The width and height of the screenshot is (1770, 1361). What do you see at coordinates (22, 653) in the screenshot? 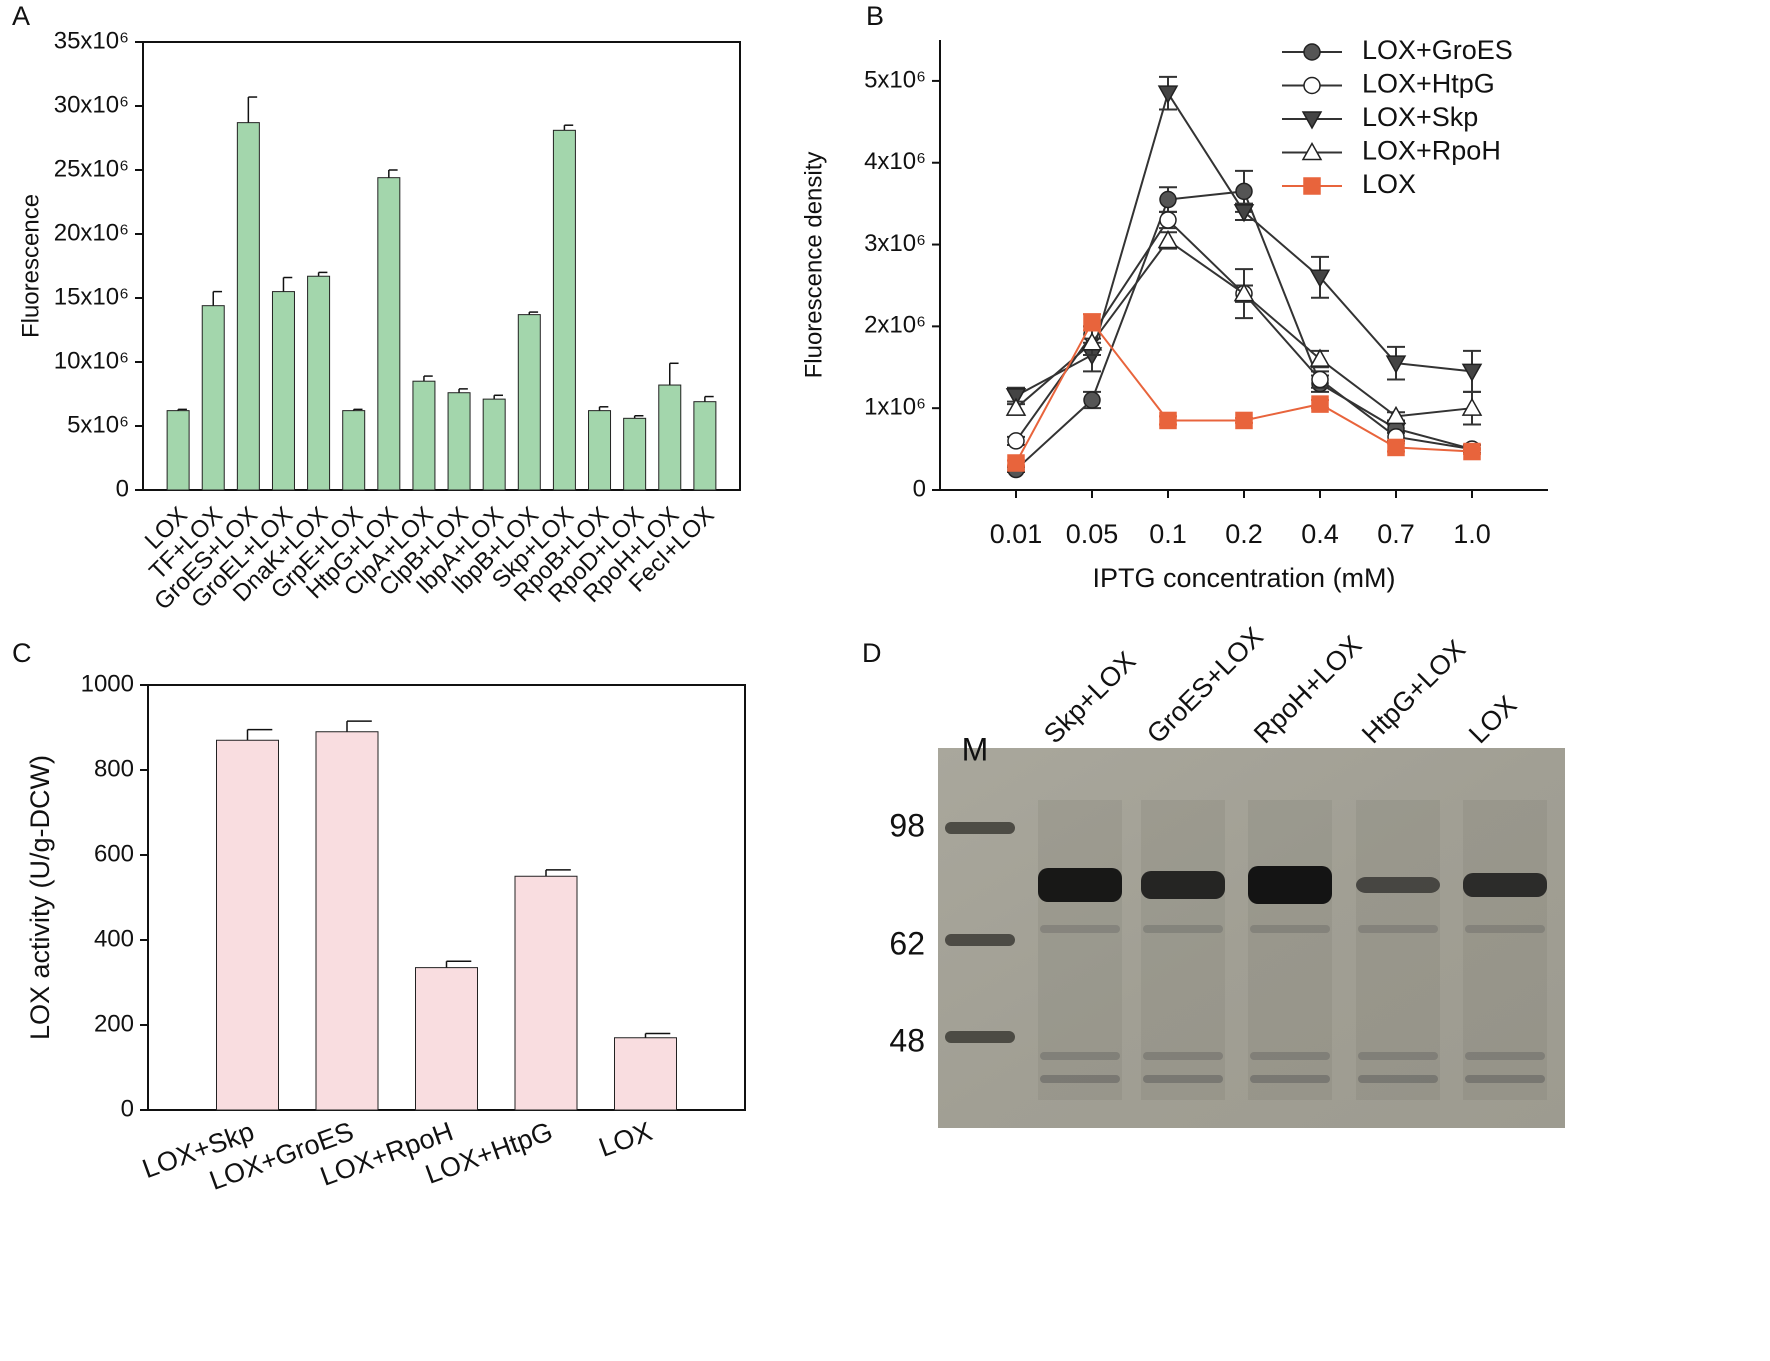
I see `panel-label: C` at bounding box center [22, 653].